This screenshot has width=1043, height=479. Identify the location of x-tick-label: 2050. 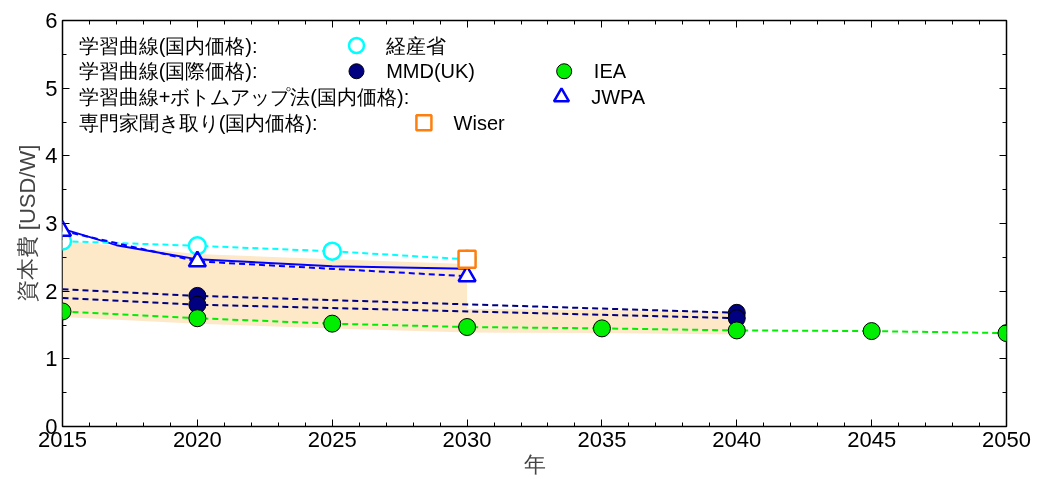
(1006, 439).